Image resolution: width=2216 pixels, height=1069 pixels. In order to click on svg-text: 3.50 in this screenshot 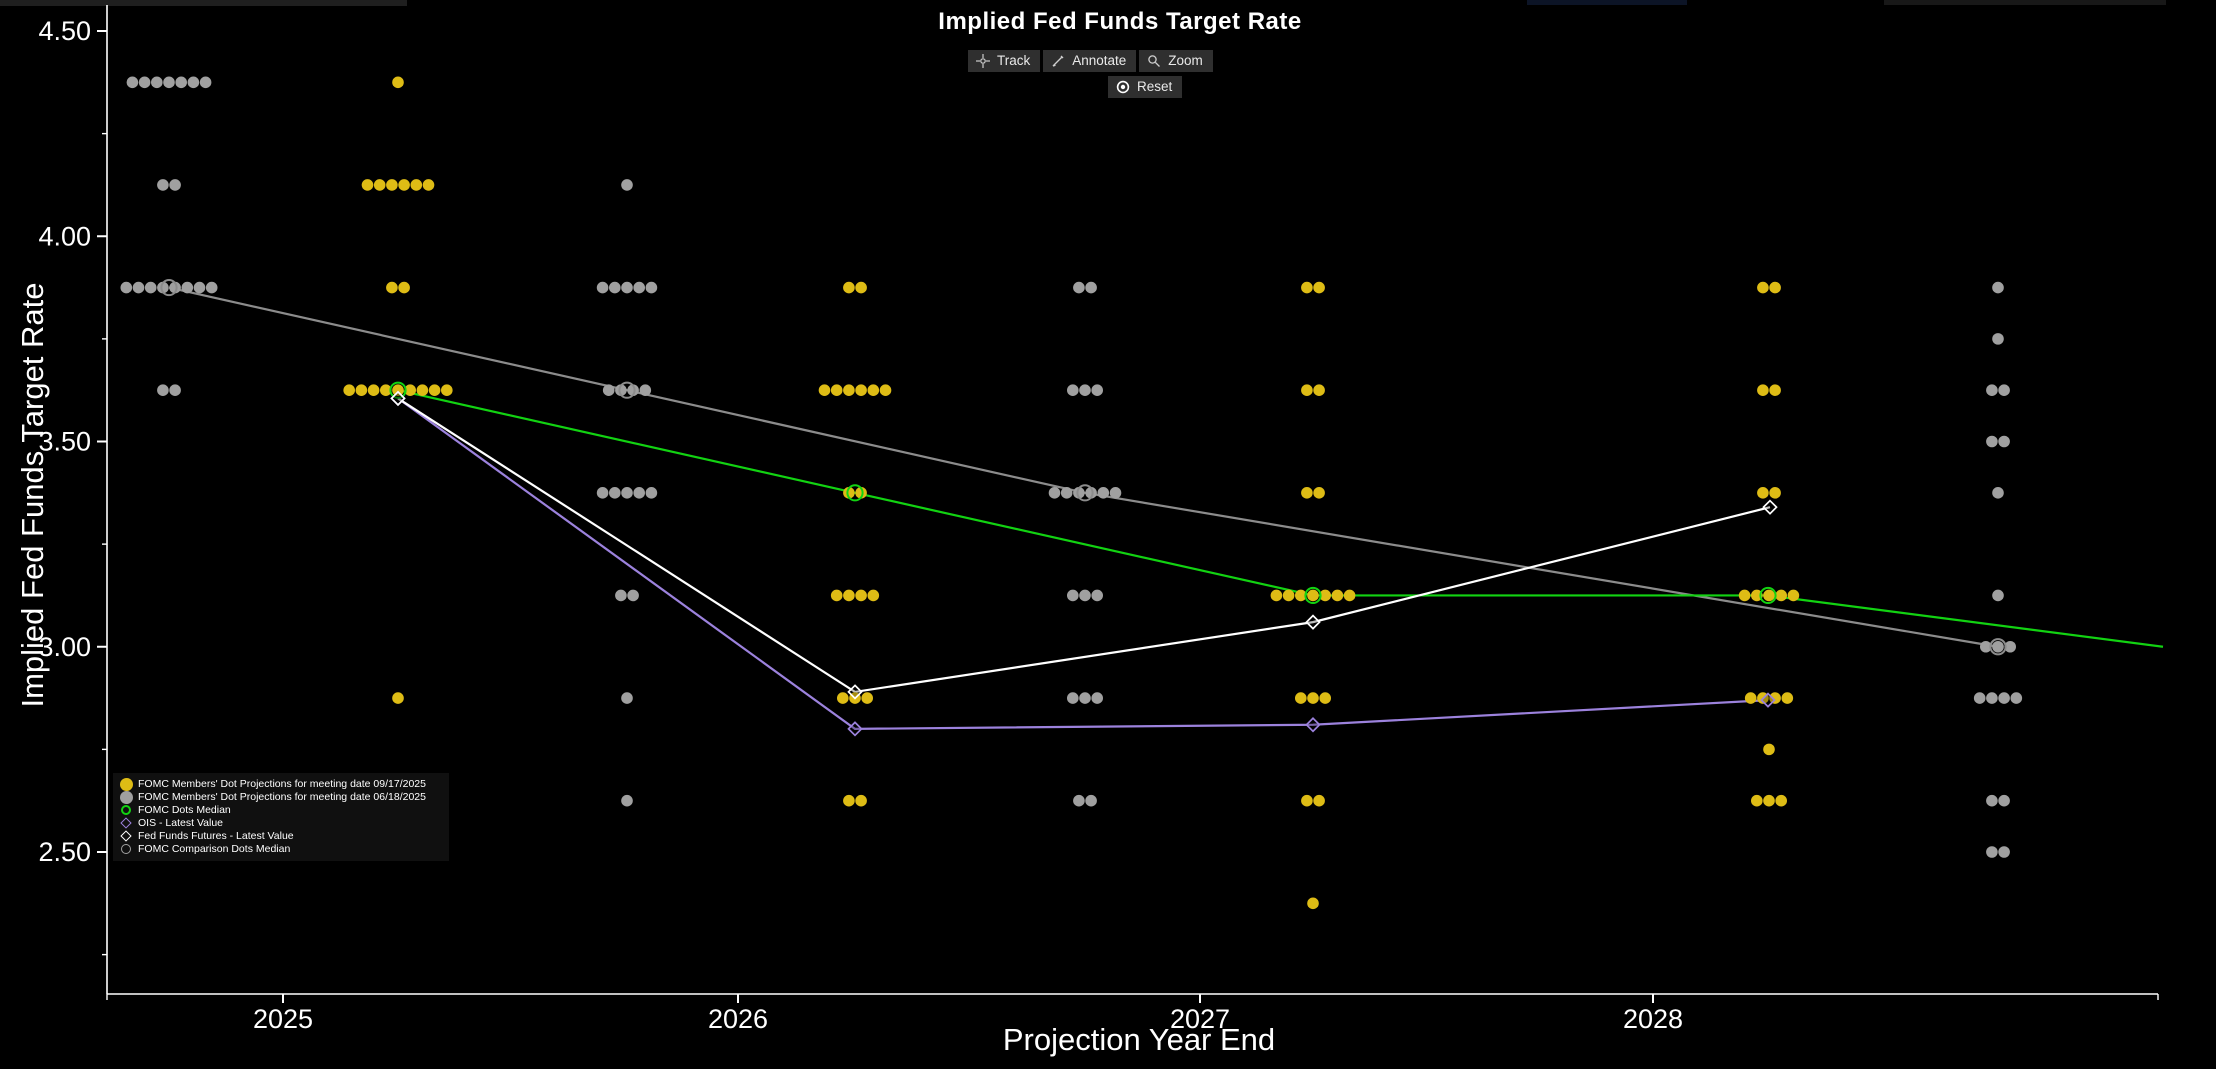, I will do `click(64, 442)`.